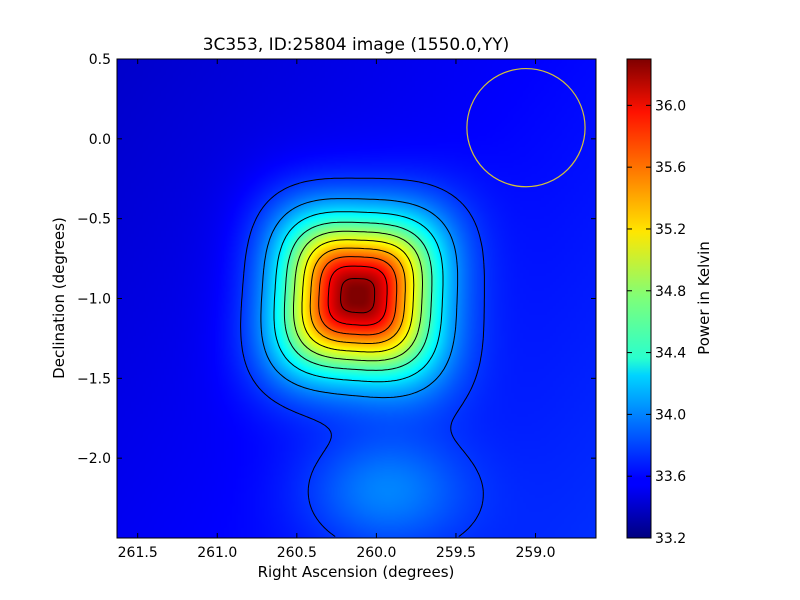 Image resolution: width=800 pixels, height=600 pixels. What do you see at coordinates (456, 553) in the screenshot?
I see `x-tick-label: 259.5` at bounding box center [456, 553].